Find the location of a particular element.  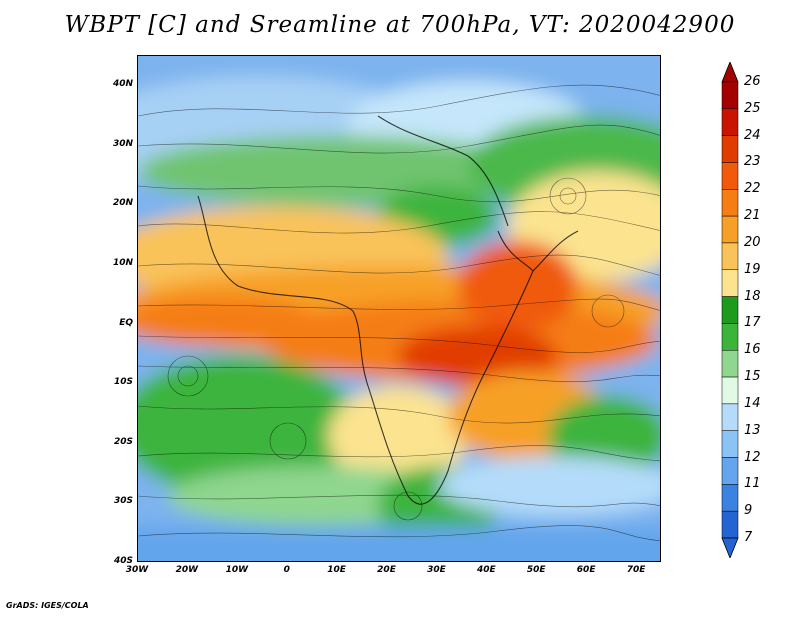

colorbar-label: 23 is located at coordinates (752, 162).